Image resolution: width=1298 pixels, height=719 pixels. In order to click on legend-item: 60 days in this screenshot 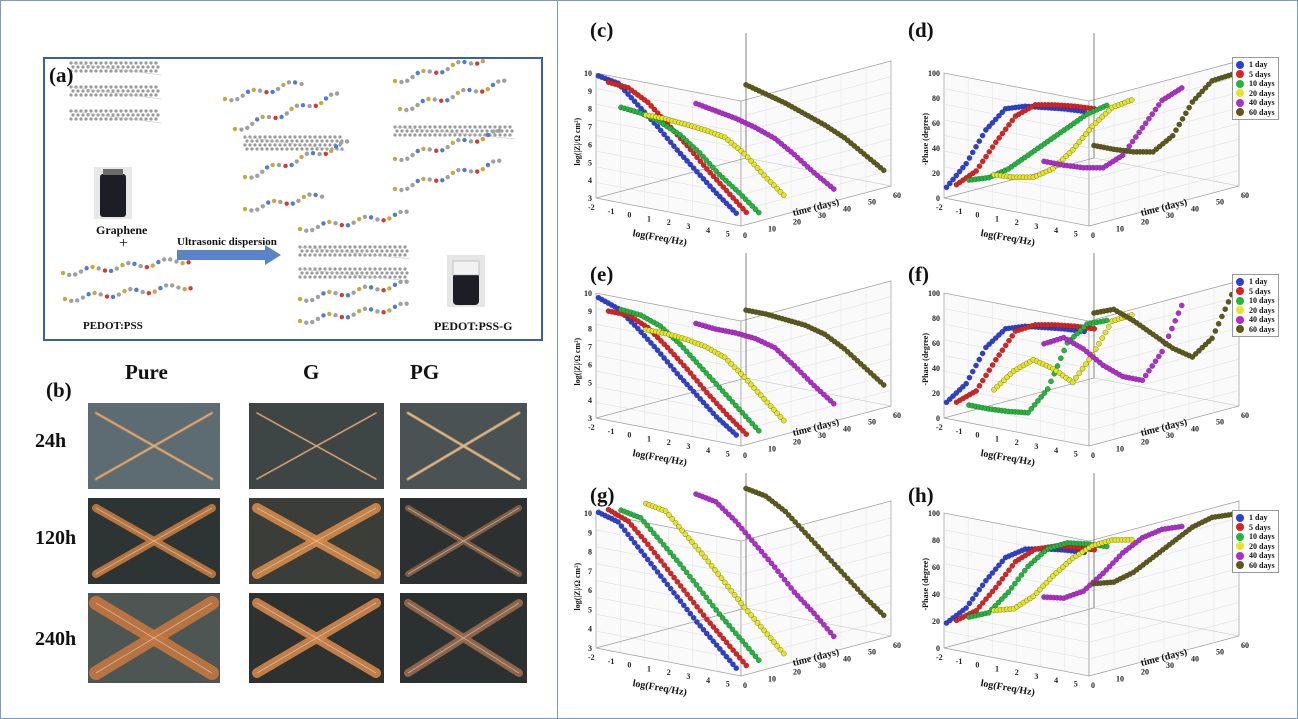, I will do `click(1255, 566)`.